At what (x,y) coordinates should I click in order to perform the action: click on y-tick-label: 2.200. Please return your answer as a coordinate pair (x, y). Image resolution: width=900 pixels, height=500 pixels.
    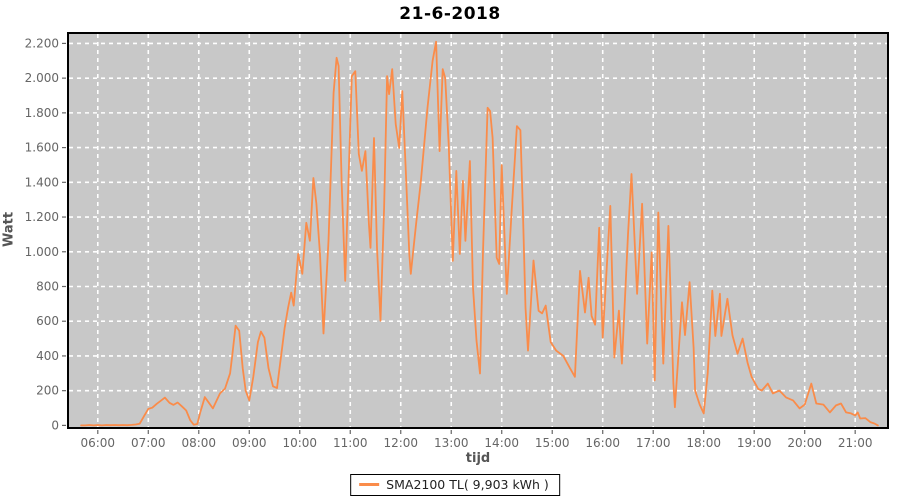
    Looking at the image, I should click on (42, 43).